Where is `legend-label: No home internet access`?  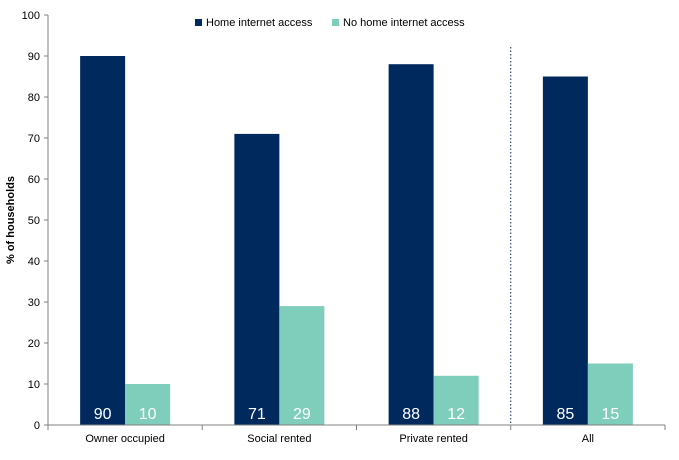 legend-label: No home internet access is located at coordinates (404, 23).